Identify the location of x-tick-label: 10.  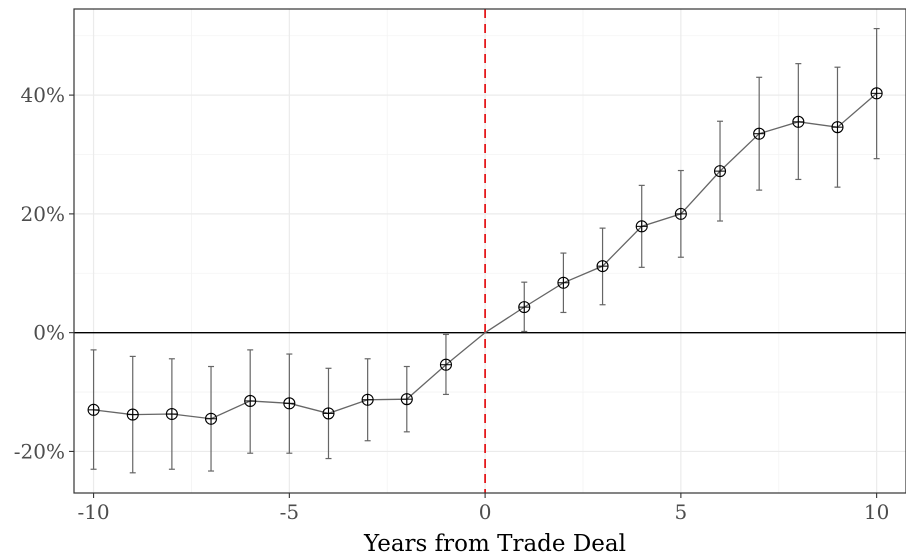
(876, 512).